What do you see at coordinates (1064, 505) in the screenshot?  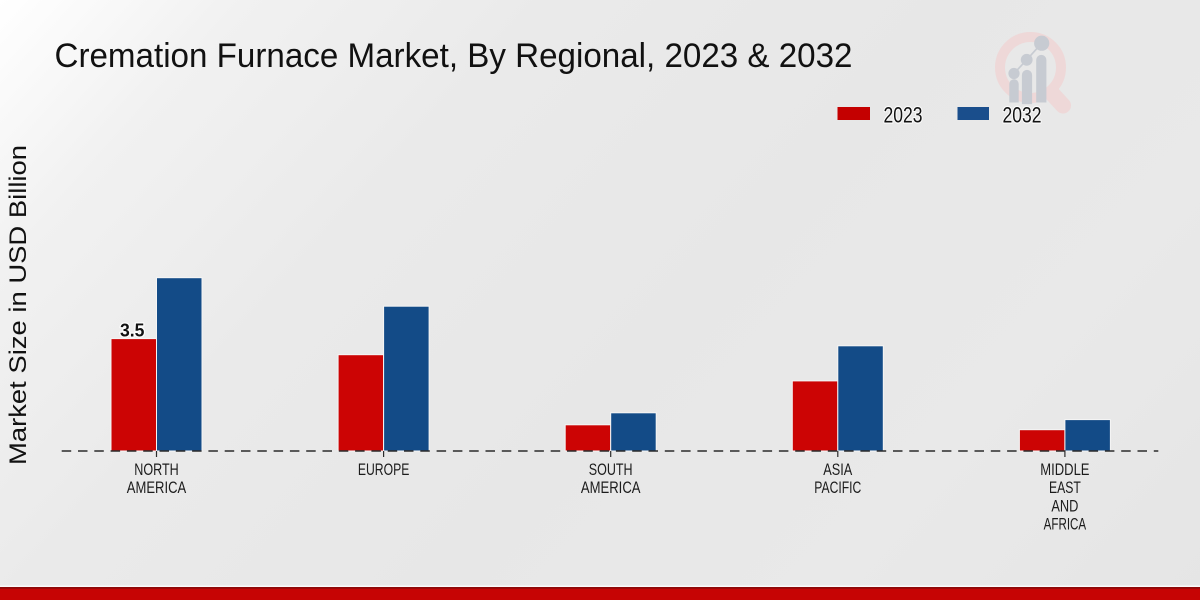 I see `svg-text: AND` at bounding box center [1064, 505].